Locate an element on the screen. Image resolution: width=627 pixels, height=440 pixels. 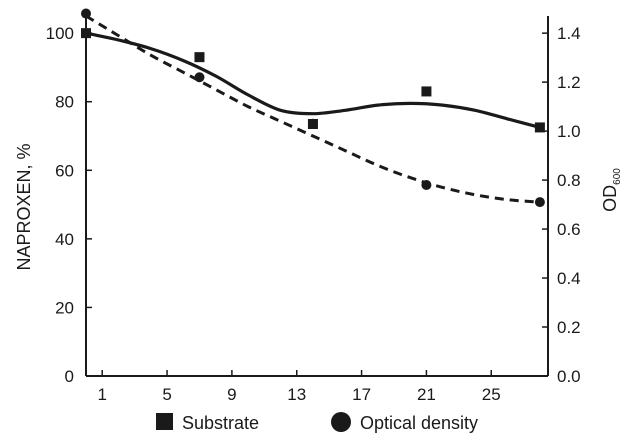
y-axis-title: NAPROXEN, % is located at coordinates (24, 206).